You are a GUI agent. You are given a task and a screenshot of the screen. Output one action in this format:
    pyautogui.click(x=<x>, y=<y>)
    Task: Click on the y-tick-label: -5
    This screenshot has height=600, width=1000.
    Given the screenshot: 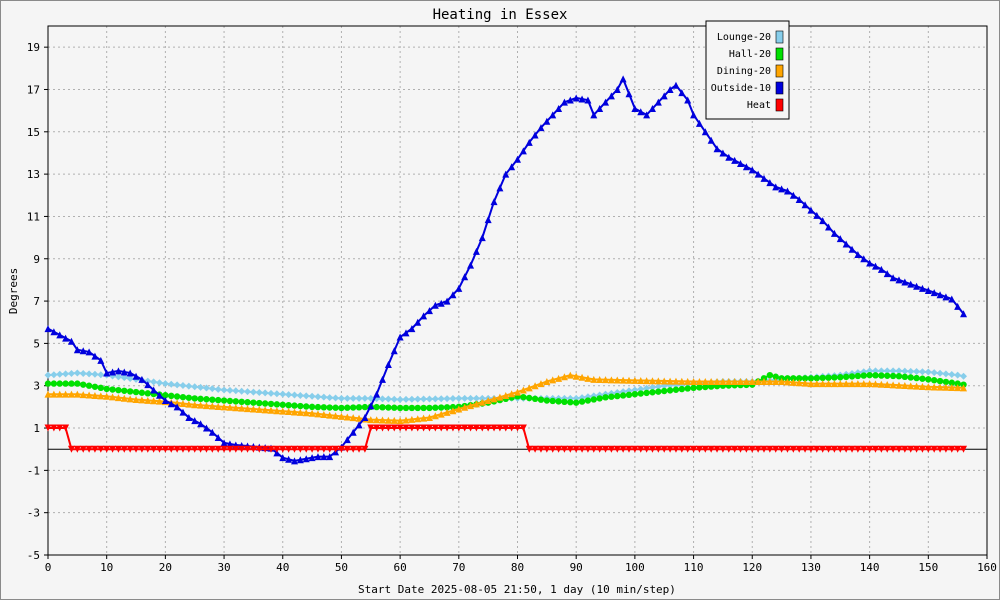 What is the action you would take?
    pyautogui.click(x=33, y=555)
    